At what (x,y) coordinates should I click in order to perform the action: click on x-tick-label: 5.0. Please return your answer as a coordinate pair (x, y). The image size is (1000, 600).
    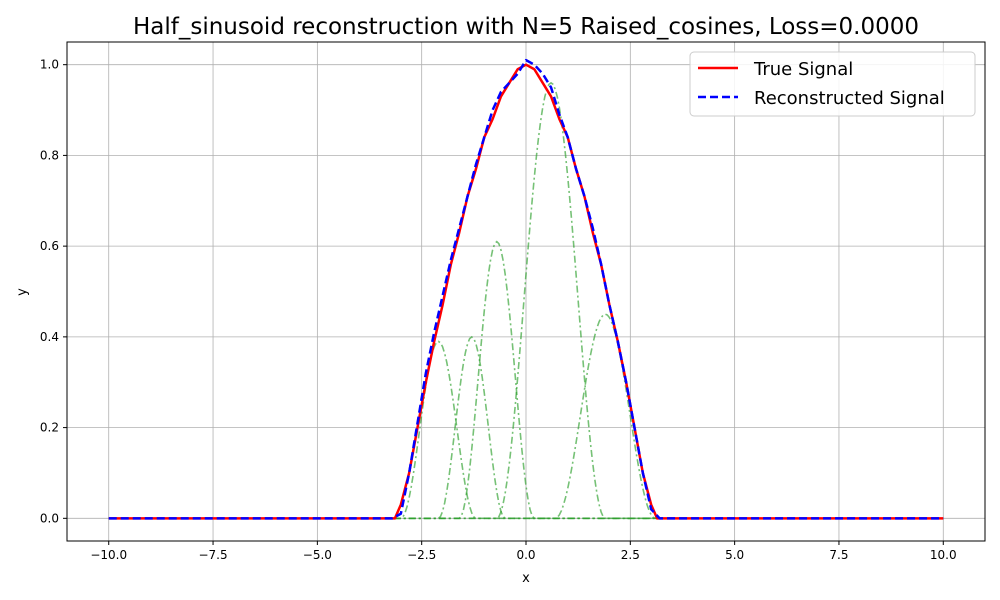
    Looking at the image, I should click on (734, 555).